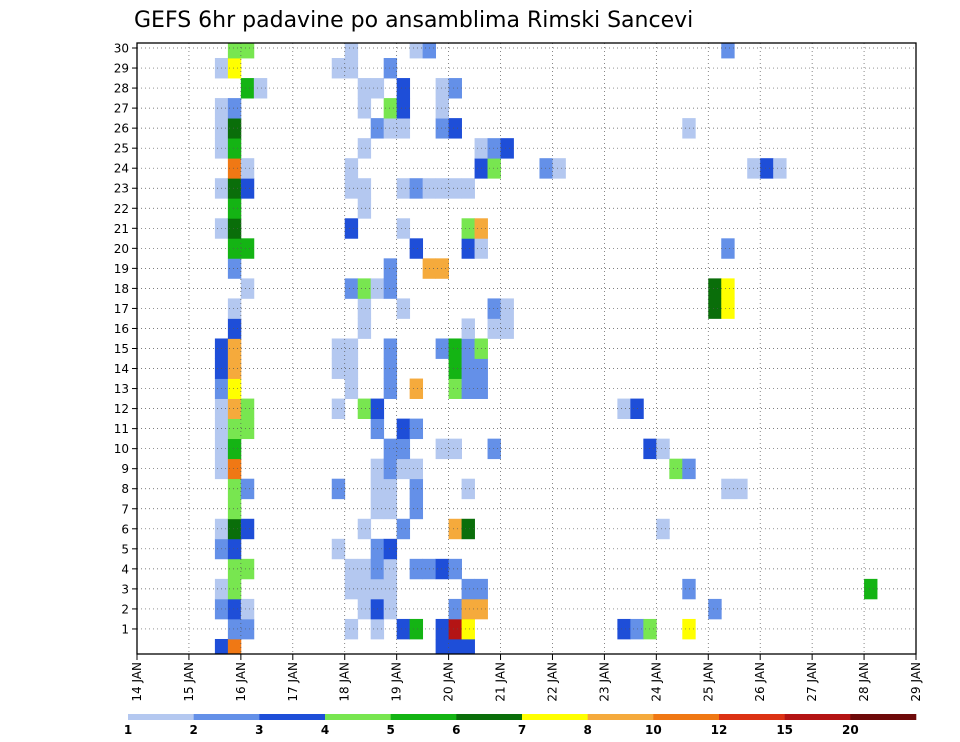  Describe the element at coordinates (121, 349) in the screenshot. I see `y-tick-label: 15` at that location.